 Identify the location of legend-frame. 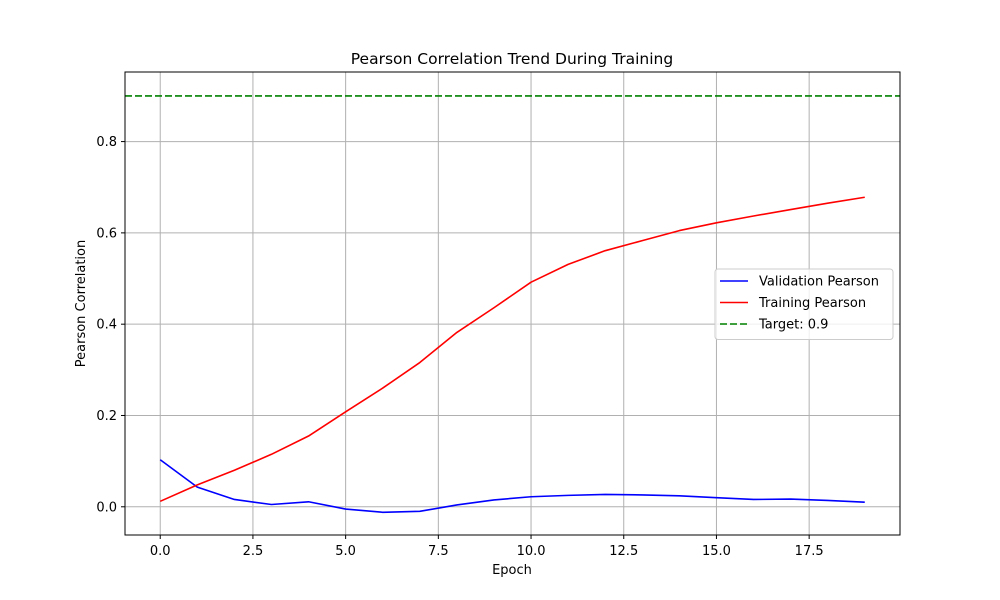
(804, 304).